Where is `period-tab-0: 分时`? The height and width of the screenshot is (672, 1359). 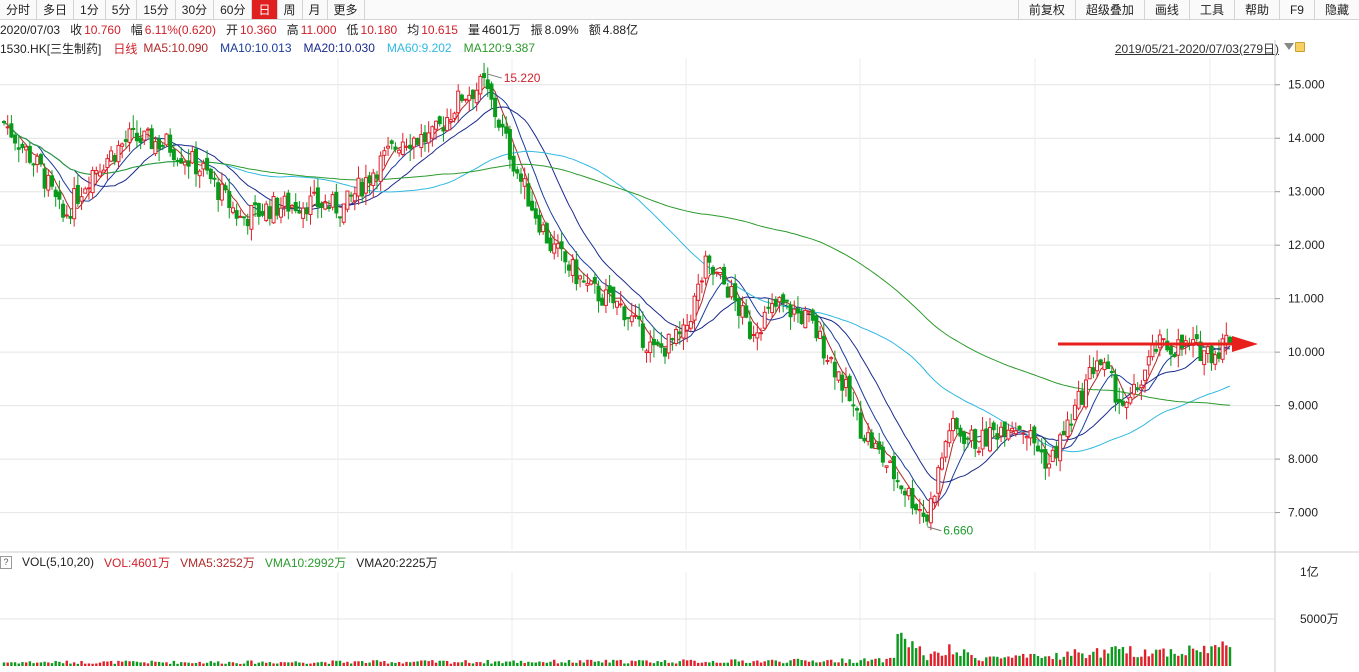 period-tab-0: 分时 is located at coordinates (19, 9).